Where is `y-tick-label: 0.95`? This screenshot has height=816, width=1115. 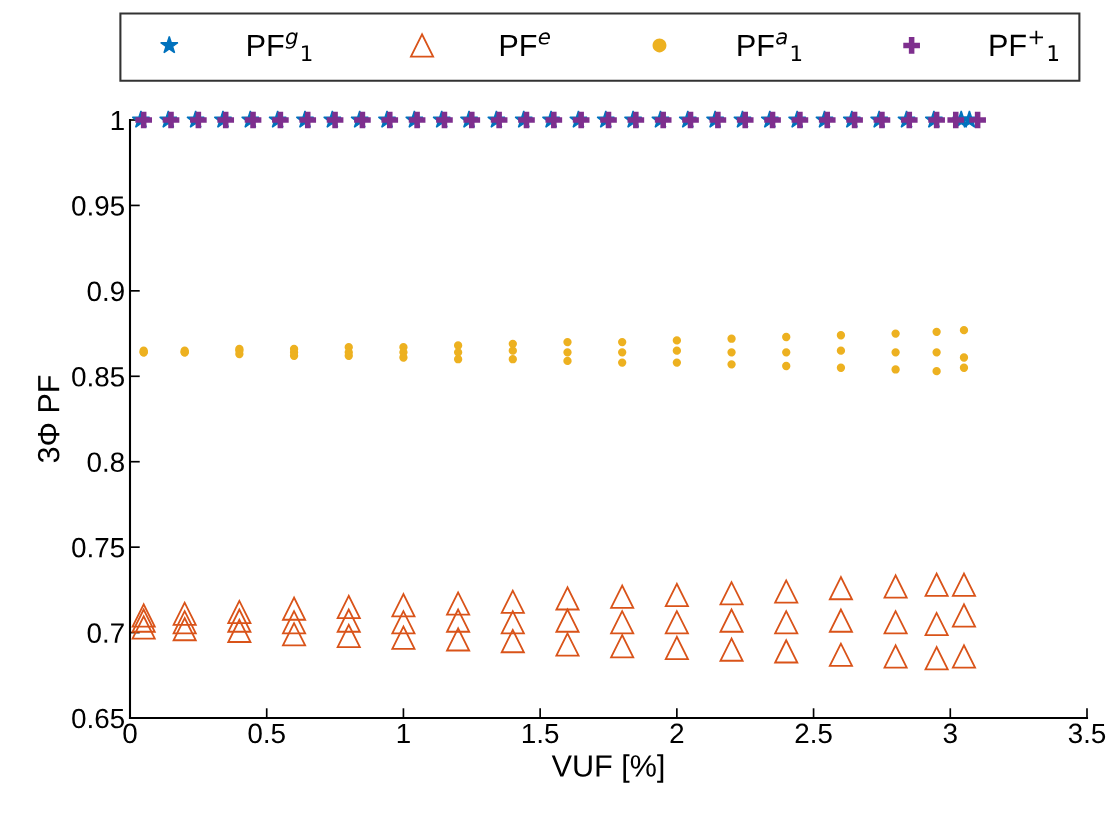
y-tick-label: 0.95 is located at coordinates (98, 206).